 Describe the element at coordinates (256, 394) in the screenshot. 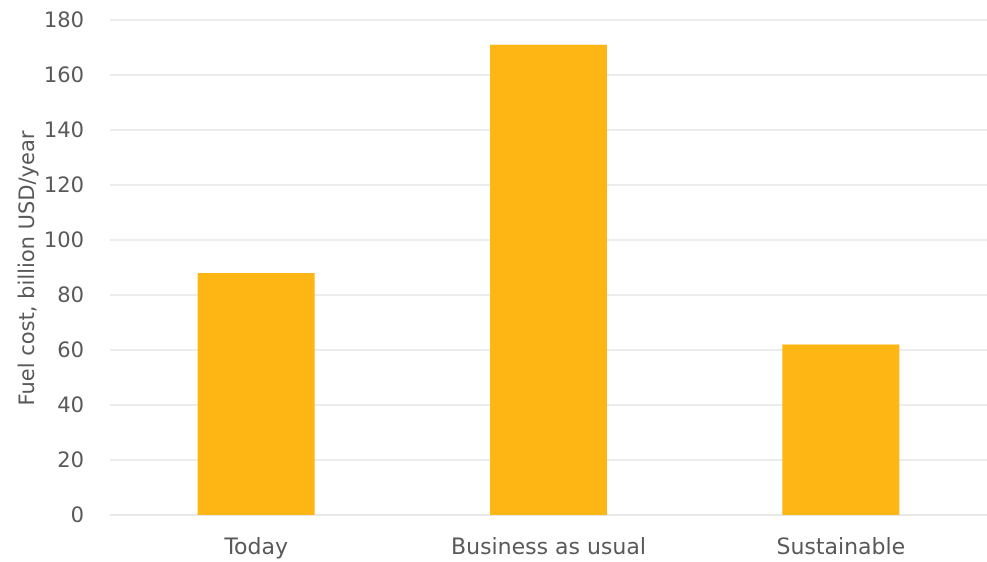

I see `bar-today` at that location.